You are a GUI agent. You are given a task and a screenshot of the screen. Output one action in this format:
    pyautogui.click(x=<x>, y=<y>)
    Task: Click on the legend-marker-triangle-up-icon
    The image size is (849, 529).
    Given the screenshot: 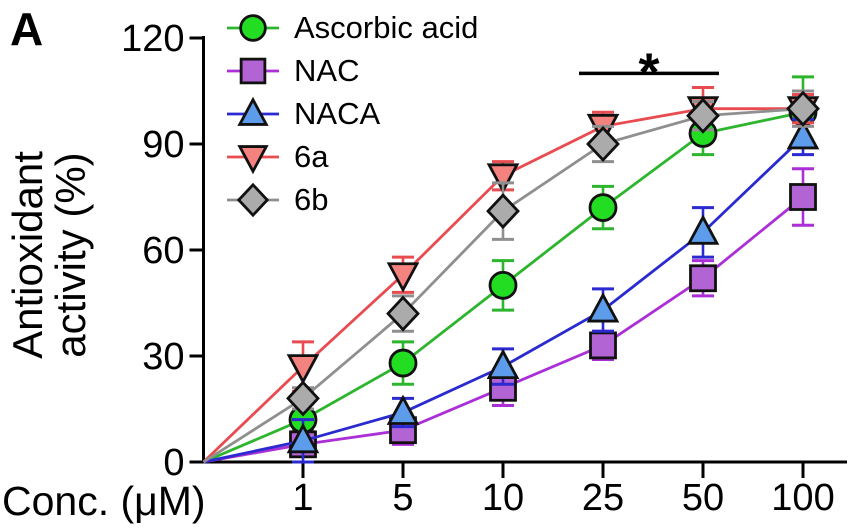 What is the action you would take?
    pyautogui.click(x=253, y=111)
    